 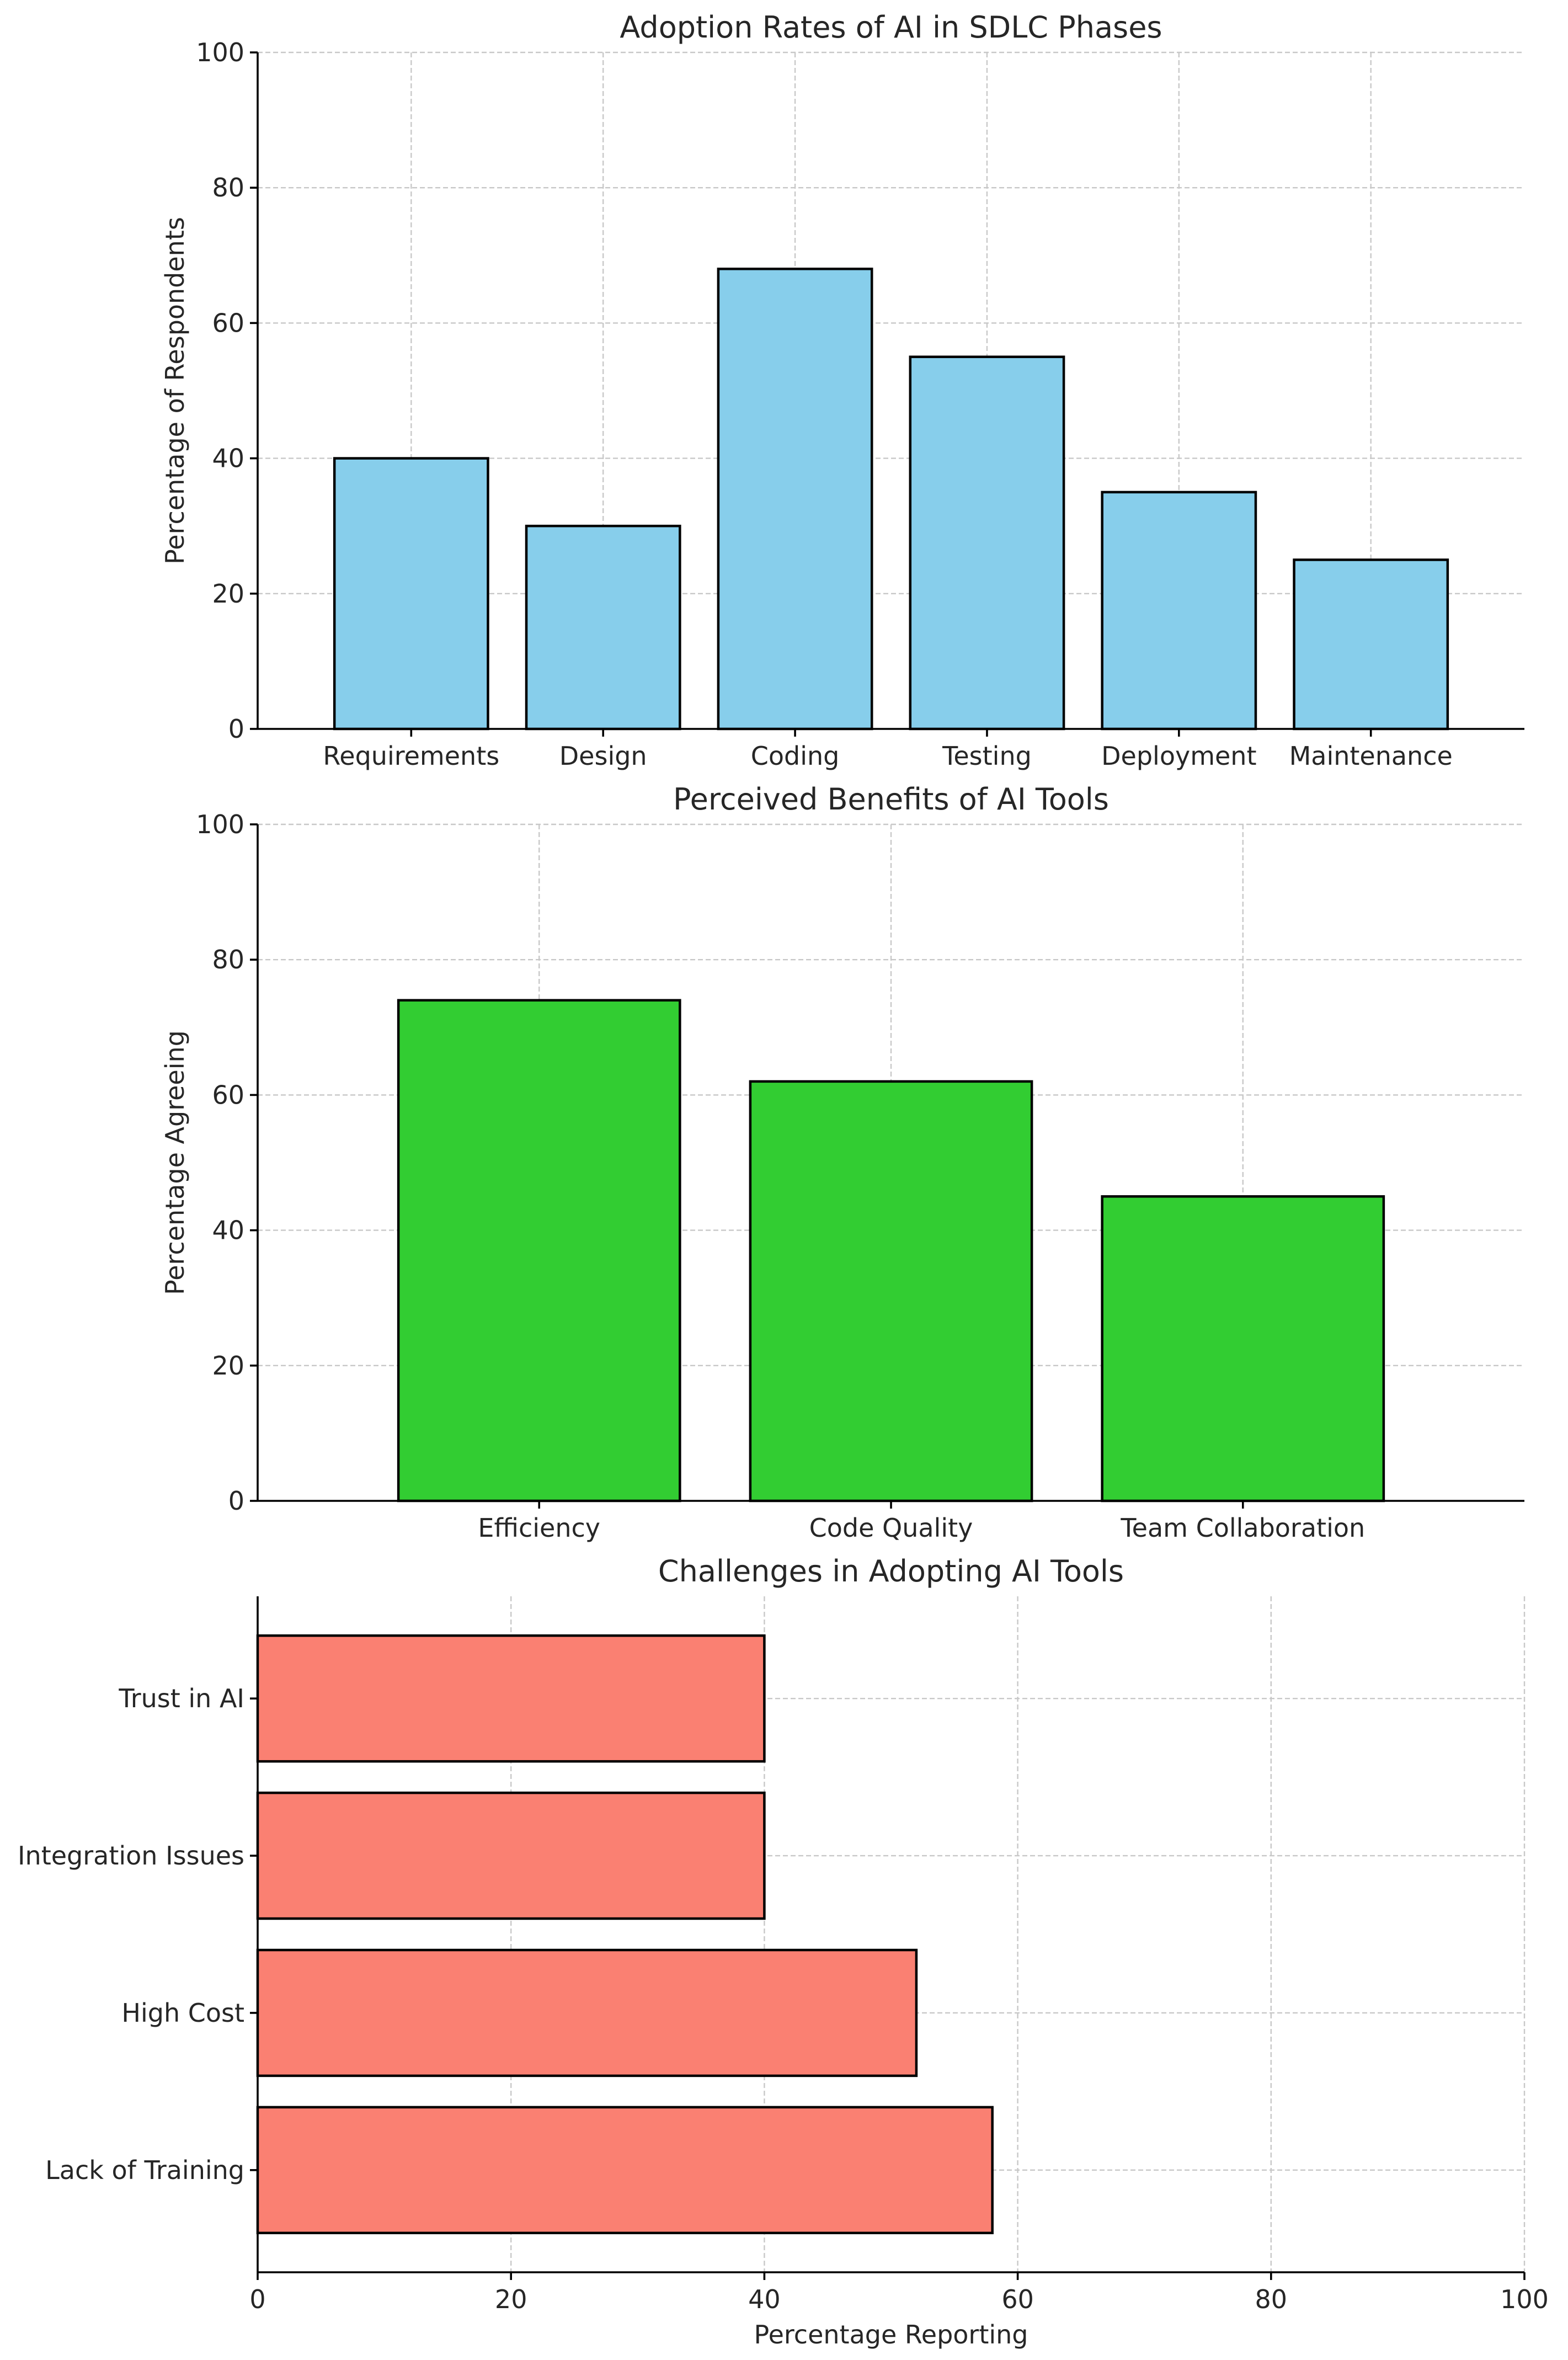 What do you see at coordinates (891, 27) in the screenshot?
I see `chart-title: Adoption Rates of AI in SDLC Phases` at bounding box center [891, 27].